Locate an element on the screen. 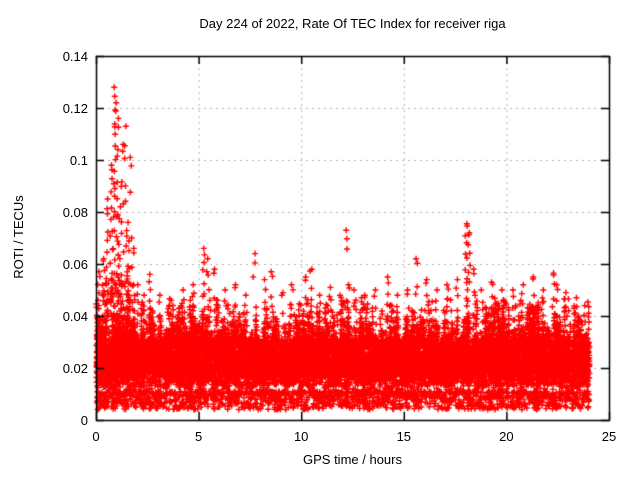  x-tick-label: 20 is located at coordinates (506, 436).